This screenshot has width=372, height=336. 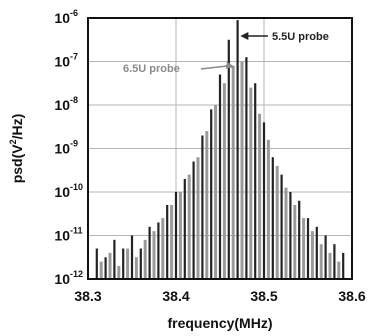 I want to click on annotation-label: 6.5U probe, so click(x=151, y=69).